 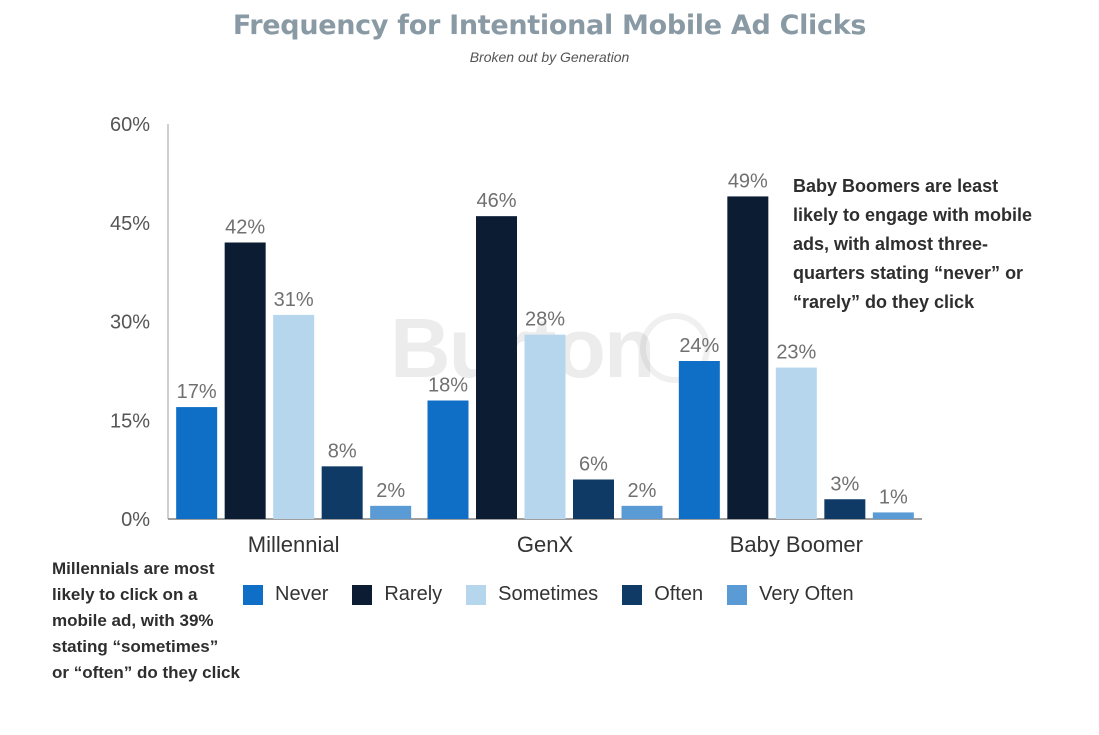 I want to click on data-label: 31%, so click(x=294, y=300).